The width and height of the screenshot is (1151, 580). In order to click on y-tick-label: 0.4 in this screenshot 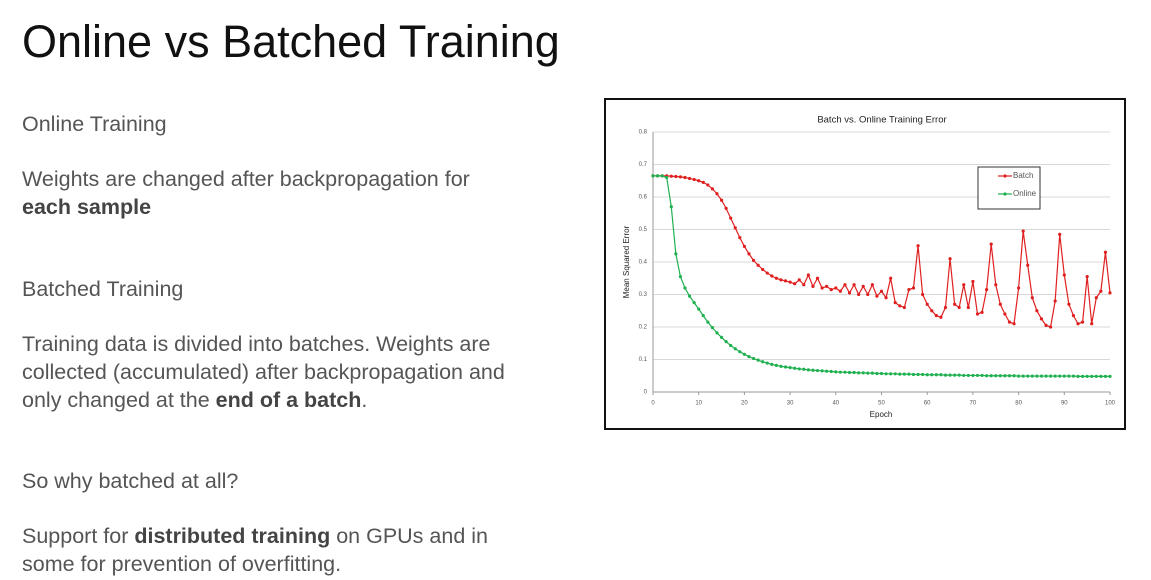, I will do `click(643, 263)`.